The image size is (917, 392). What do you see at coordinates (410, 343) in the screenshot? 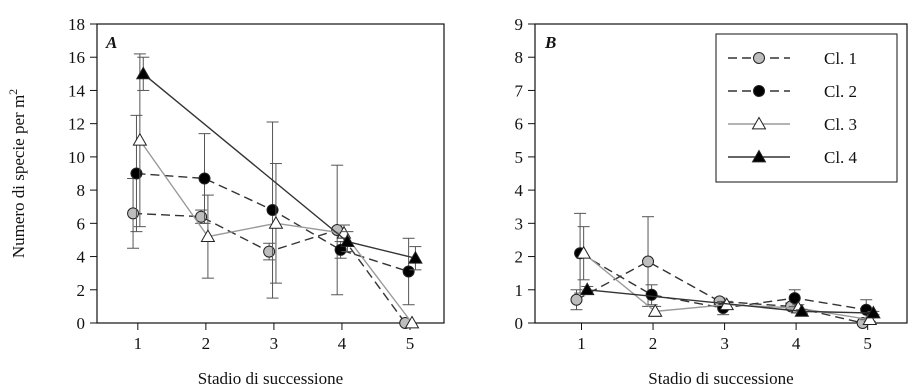
I see `panel-a-x-tick-label: 5` at bounding box center [410, 343].